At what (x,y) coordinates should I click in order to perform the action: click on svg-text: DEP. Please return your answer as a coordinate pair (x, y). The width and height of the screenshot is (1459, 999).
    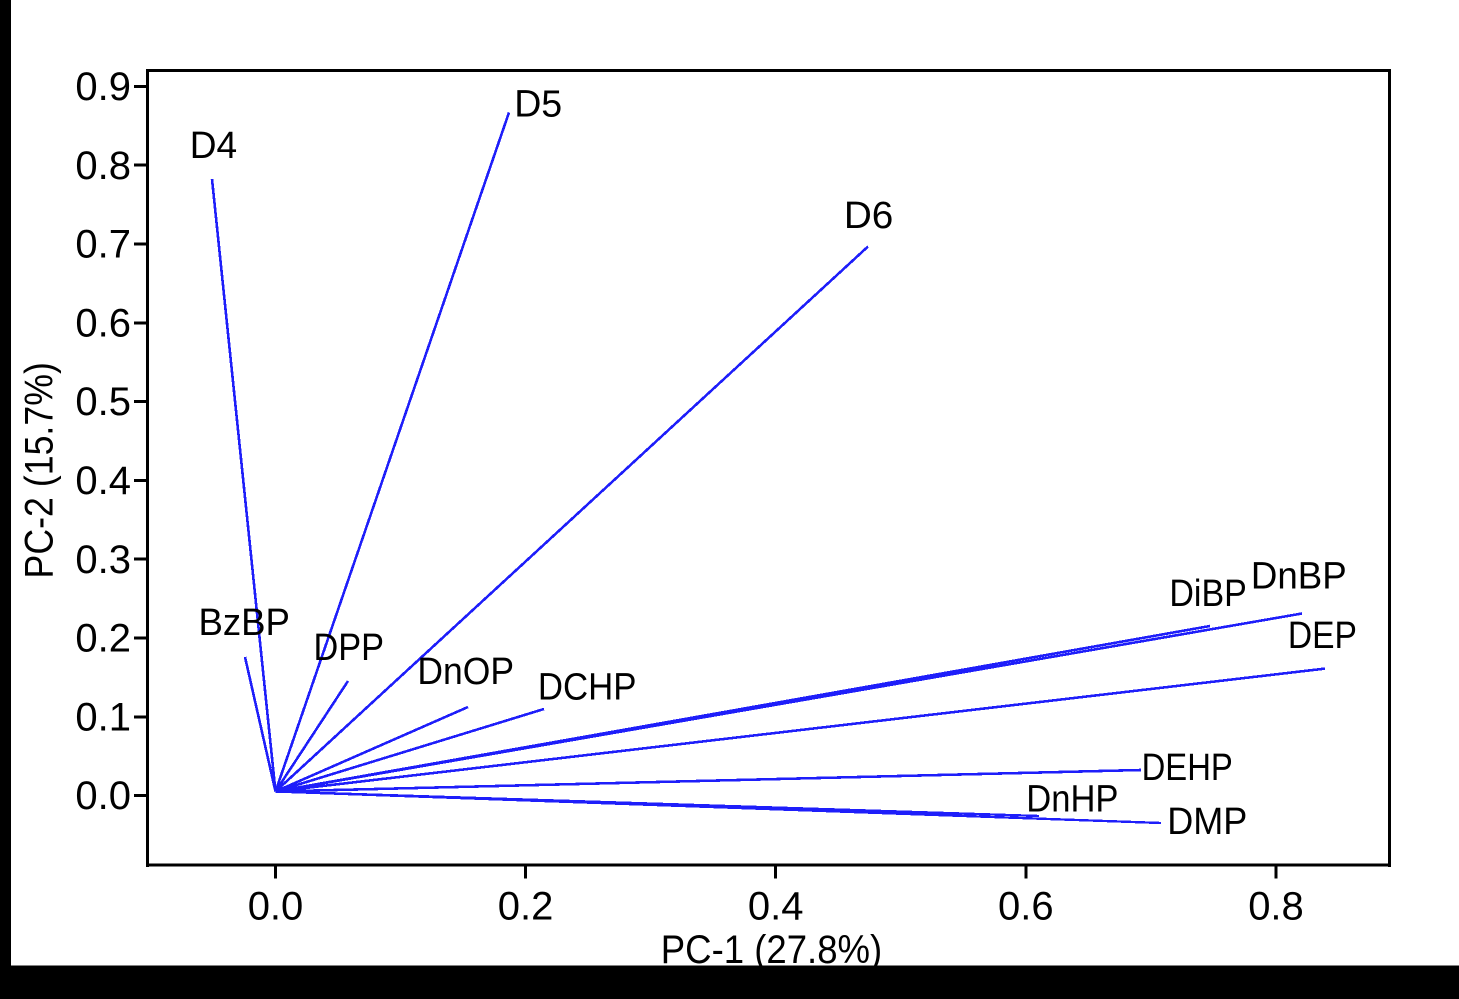
    Looking at the image, I should click on (1322, 636).